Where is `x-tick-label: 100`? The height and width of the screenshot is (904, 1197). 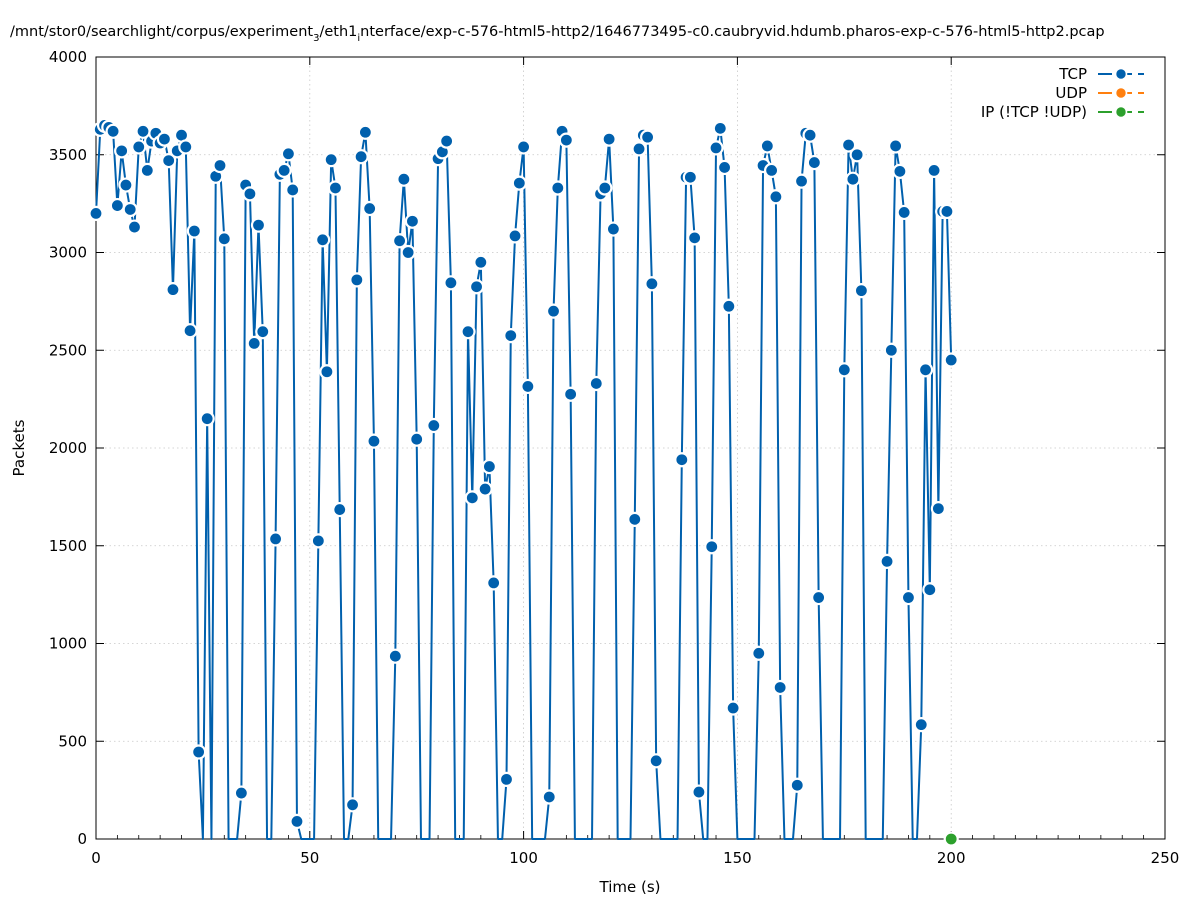
x-tick-label: 100 is located at coordinates (523, 858).